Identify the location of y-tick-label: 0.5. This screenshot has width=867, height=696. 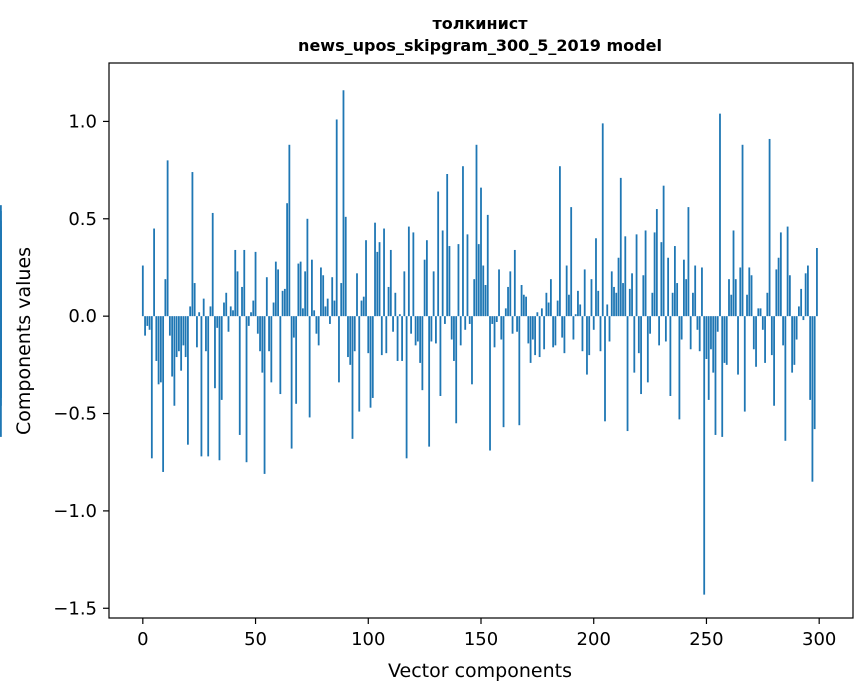
(82, 219).